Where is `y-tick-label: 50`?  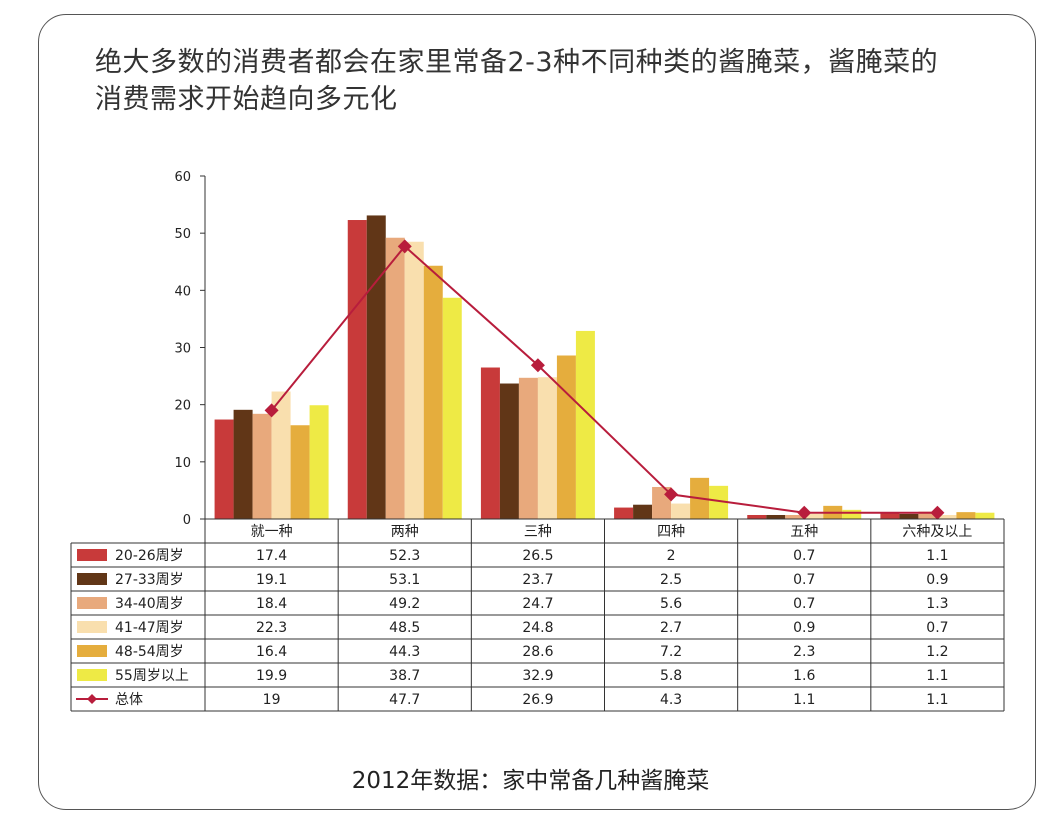 y-tick-label: 50 is located at coordinates (182, 234).